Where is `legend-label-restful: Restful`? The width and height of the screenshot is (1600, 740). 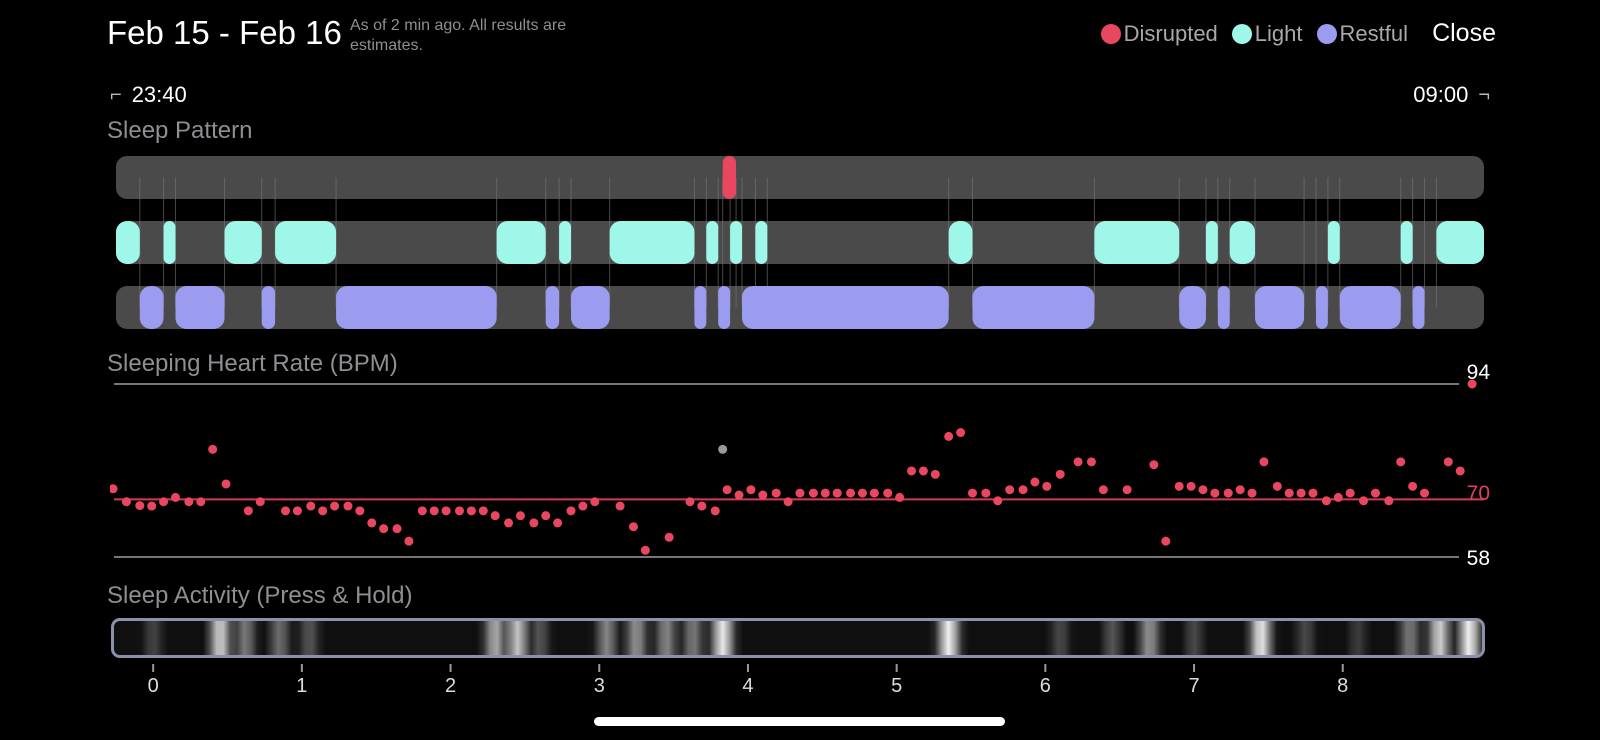
legend-label-restful: Restful is located at coordinates (1373, 33).